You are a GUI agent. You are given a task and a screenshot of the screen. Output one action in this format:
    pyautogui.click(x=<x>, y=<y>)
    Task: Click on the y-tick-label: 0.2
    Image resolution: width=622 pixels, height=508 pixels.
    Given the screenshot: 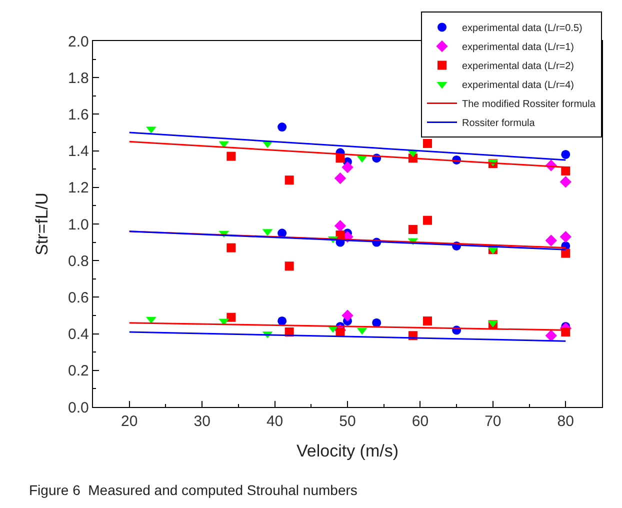 What is the action you would take?
    pyautogui.click(x=78, y=371)
    